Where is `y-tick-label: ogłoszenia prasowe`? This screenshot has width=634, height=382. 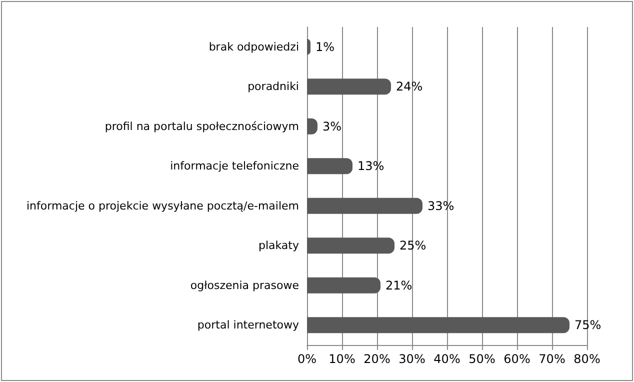 y-tick-label: ogłoszenia prasowe is located at coordinates (245, 285).